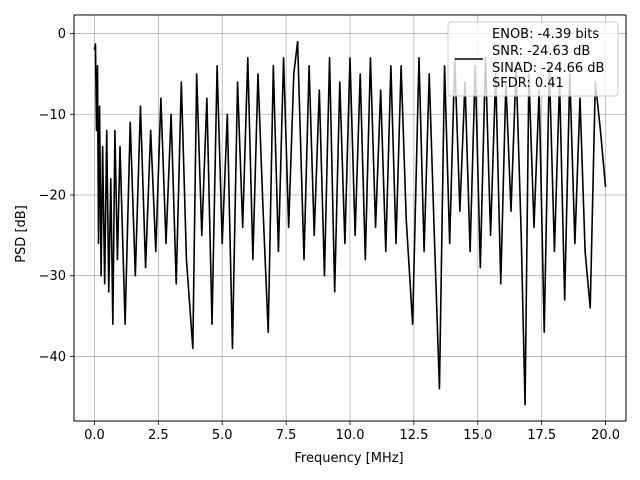  Describe the element at coordinates (413, 435) in the screenshot. I see `x-tick-label: 12.5` at that location.